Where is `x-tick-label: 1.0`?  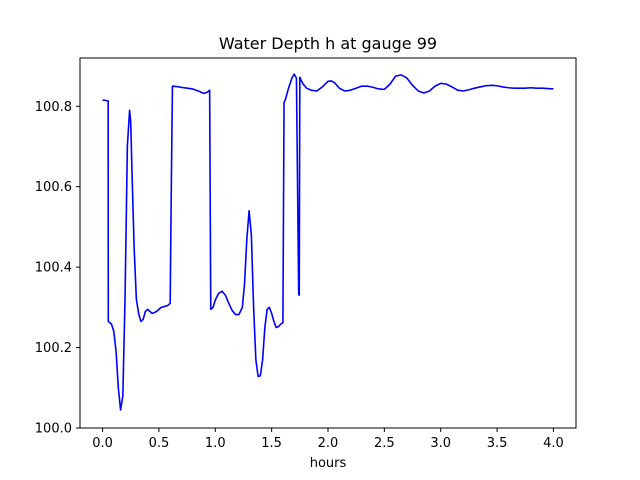 x-tick-label: 1.0 is located at coordinates (215, 443).